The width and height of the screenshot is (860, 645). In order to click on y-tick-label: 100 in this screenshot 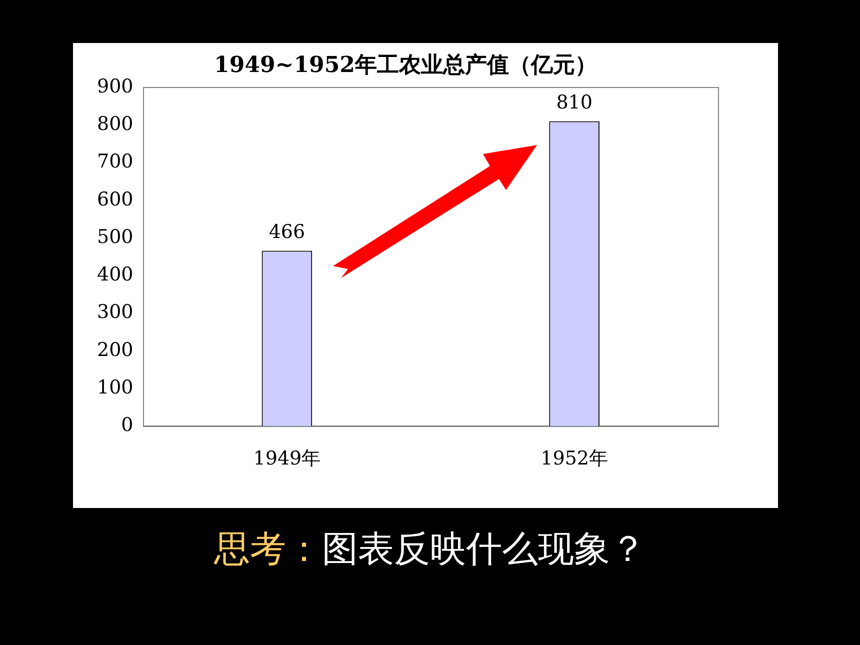, I will do `click(115, 387)`.